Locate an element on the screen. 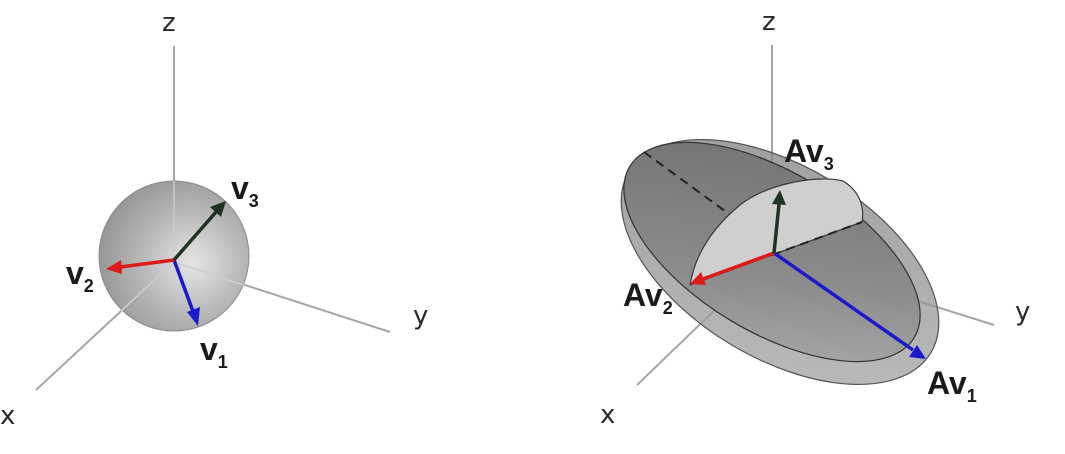 The image size is (1065, 454). vector-Av2-arrow is located at coordinates (732, 268).